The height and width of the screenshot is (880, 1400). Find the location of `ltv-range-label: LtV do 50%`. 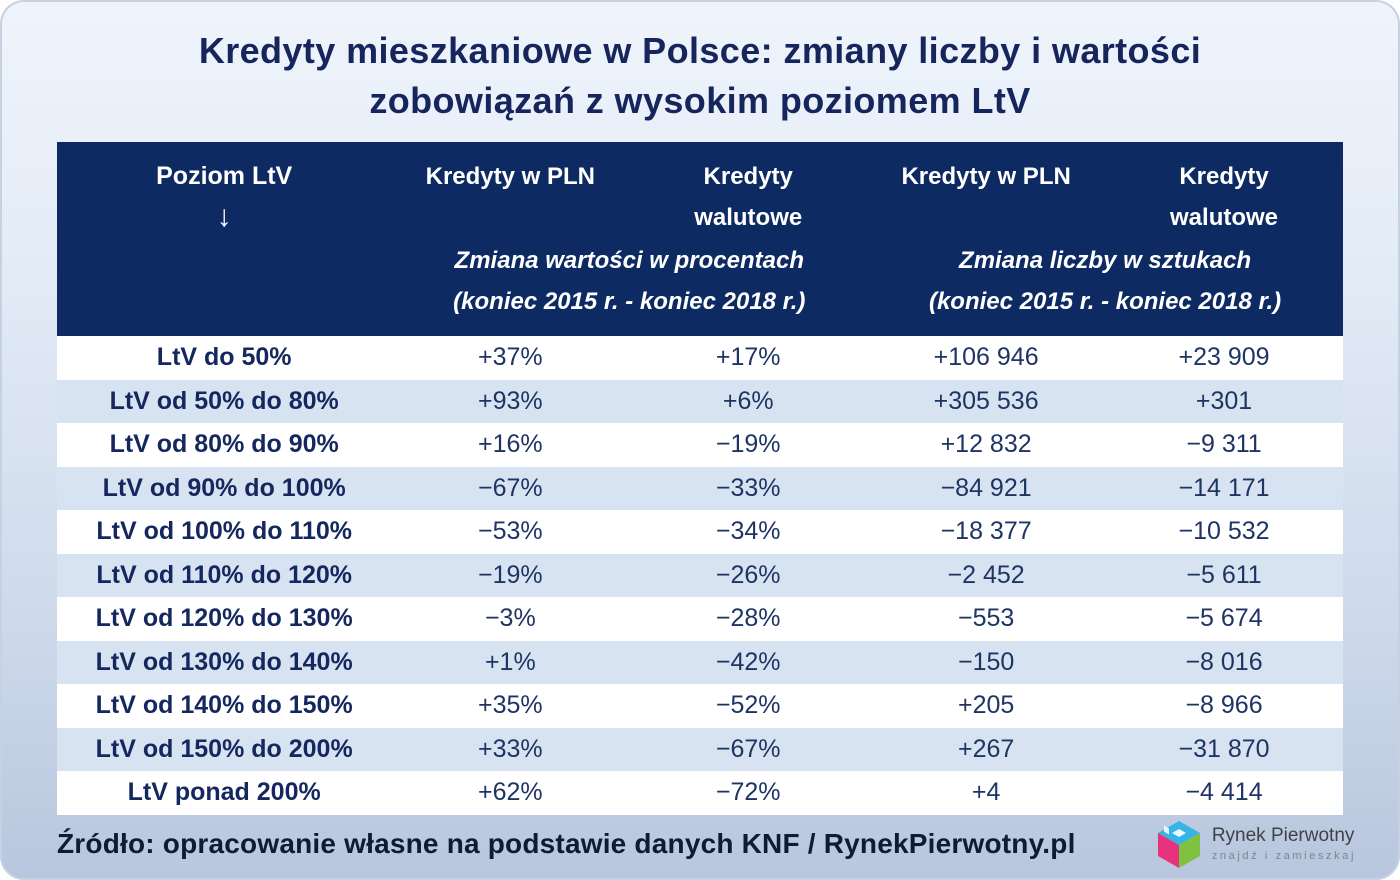

ltv-range-label: LtV do 50% is located at coordinates (224, 357).